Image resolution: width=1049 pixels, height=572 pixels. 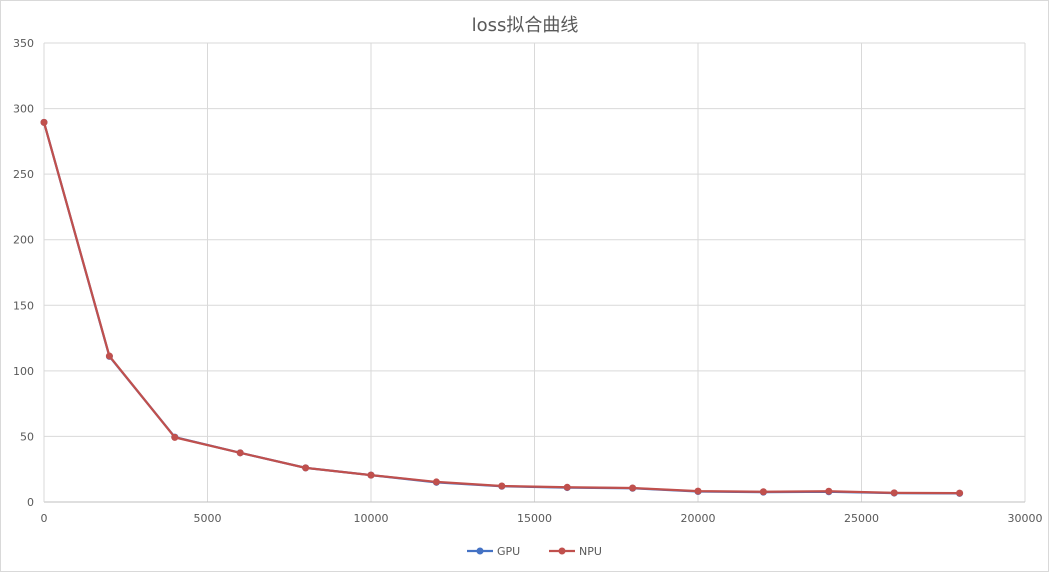 What do you see at coordinates (23, 174) in the screenshot?
I see `y-tick-label: 250` at bounding box center [23, 174].